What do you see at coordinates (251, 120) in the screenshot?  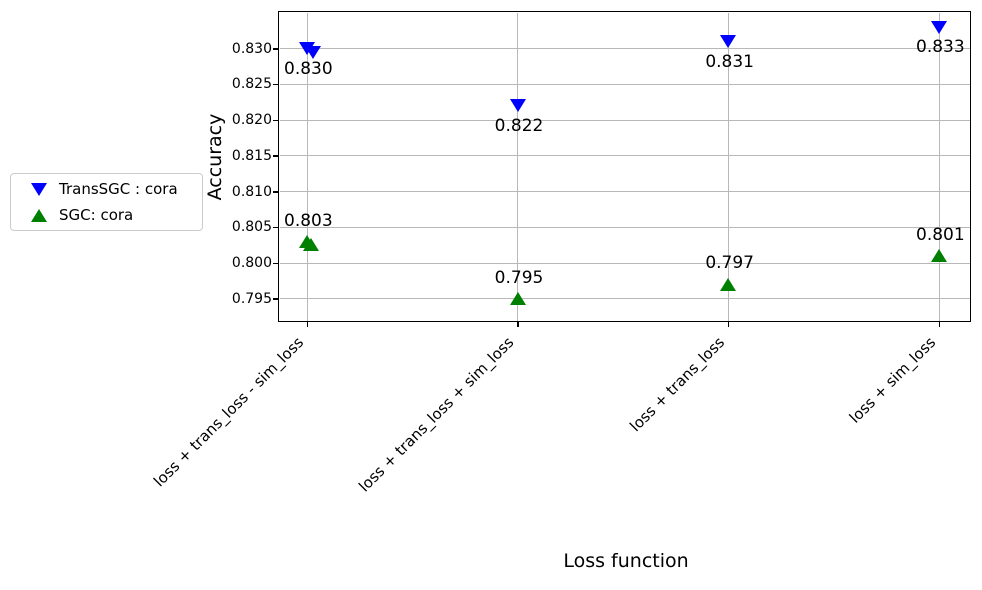 I see `y-tick-label: 0.820` at bounding box center [251, 120].